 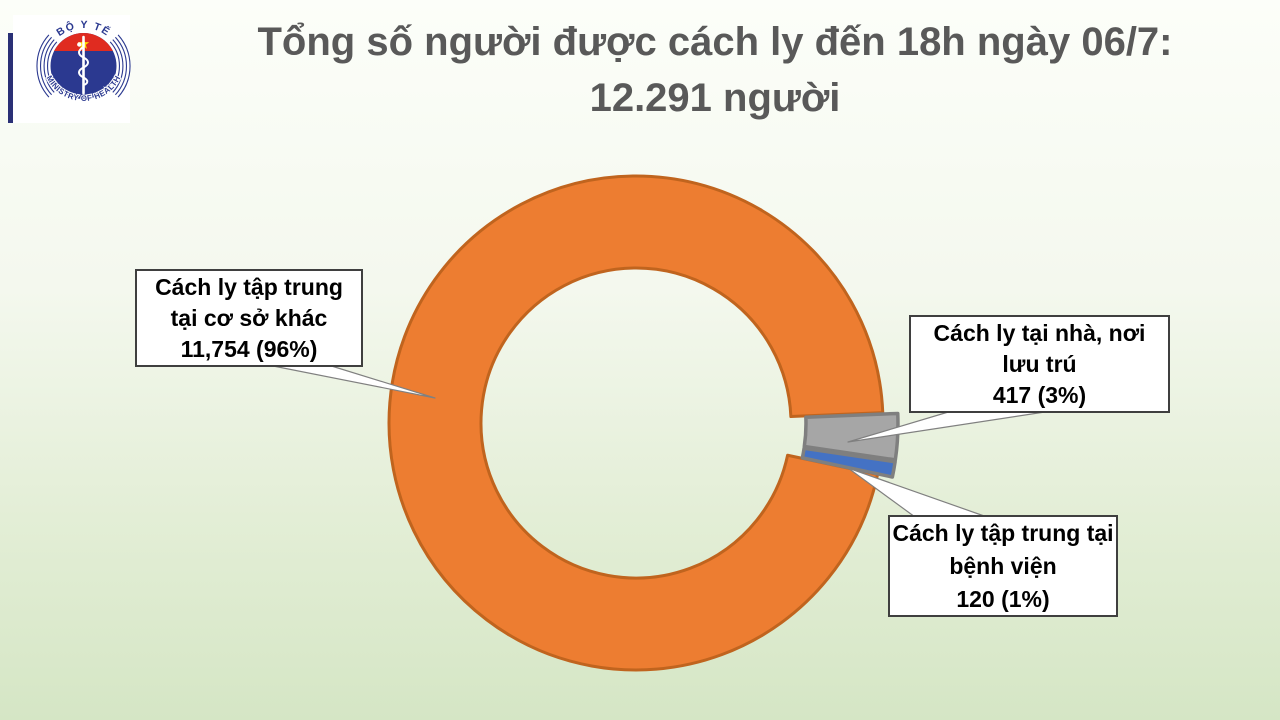 I want to click on donut-slice-hospital, so click(x=848, y=462).